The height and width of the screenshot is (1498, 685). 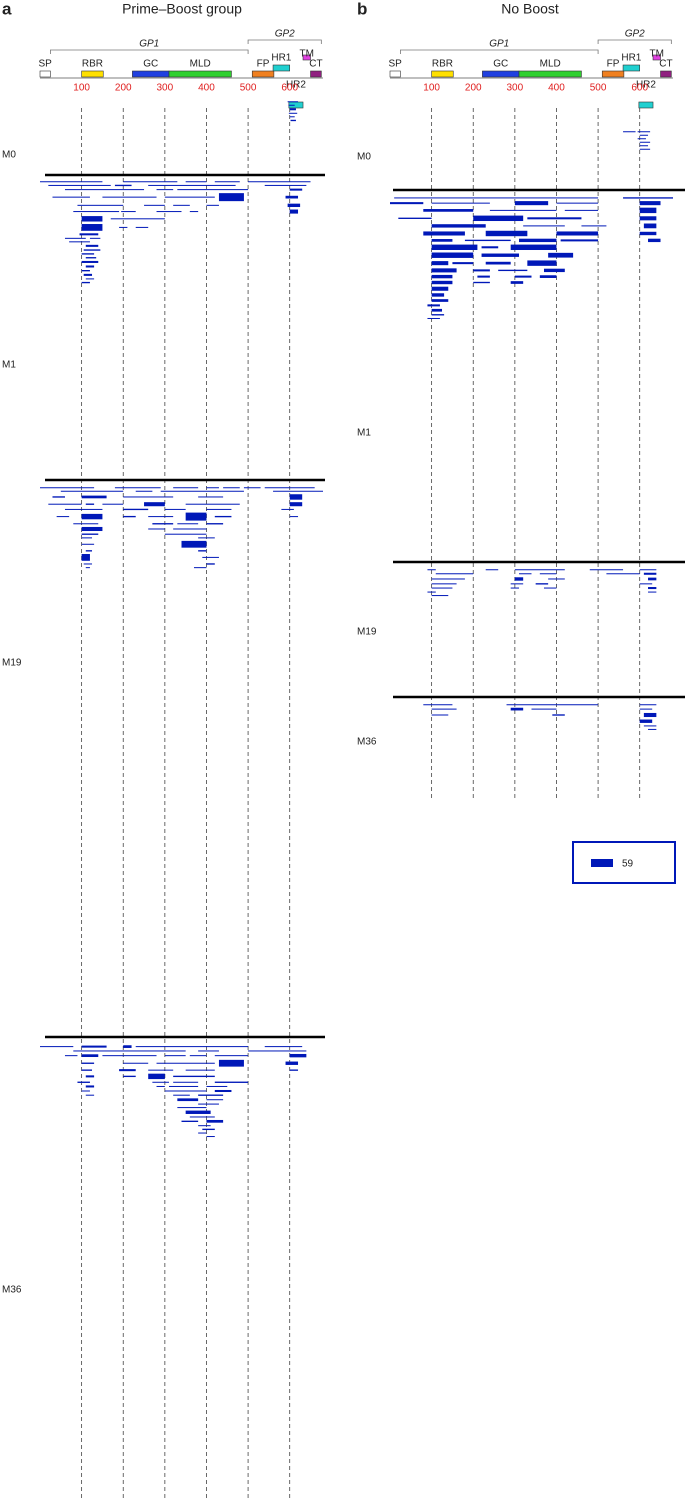 I want to click on domain-label: MLD, so click(x=550, y=64).